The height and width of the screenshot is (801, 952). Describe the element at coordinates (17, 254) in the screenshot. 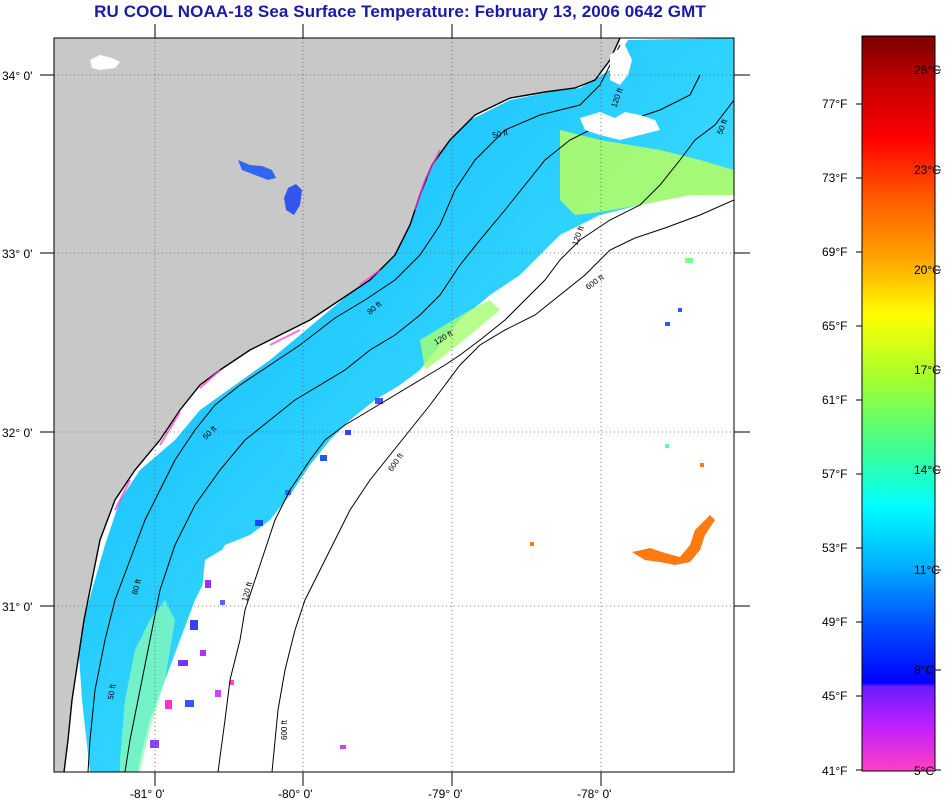

I see `lat-label-33: 33° 0'` at that location.